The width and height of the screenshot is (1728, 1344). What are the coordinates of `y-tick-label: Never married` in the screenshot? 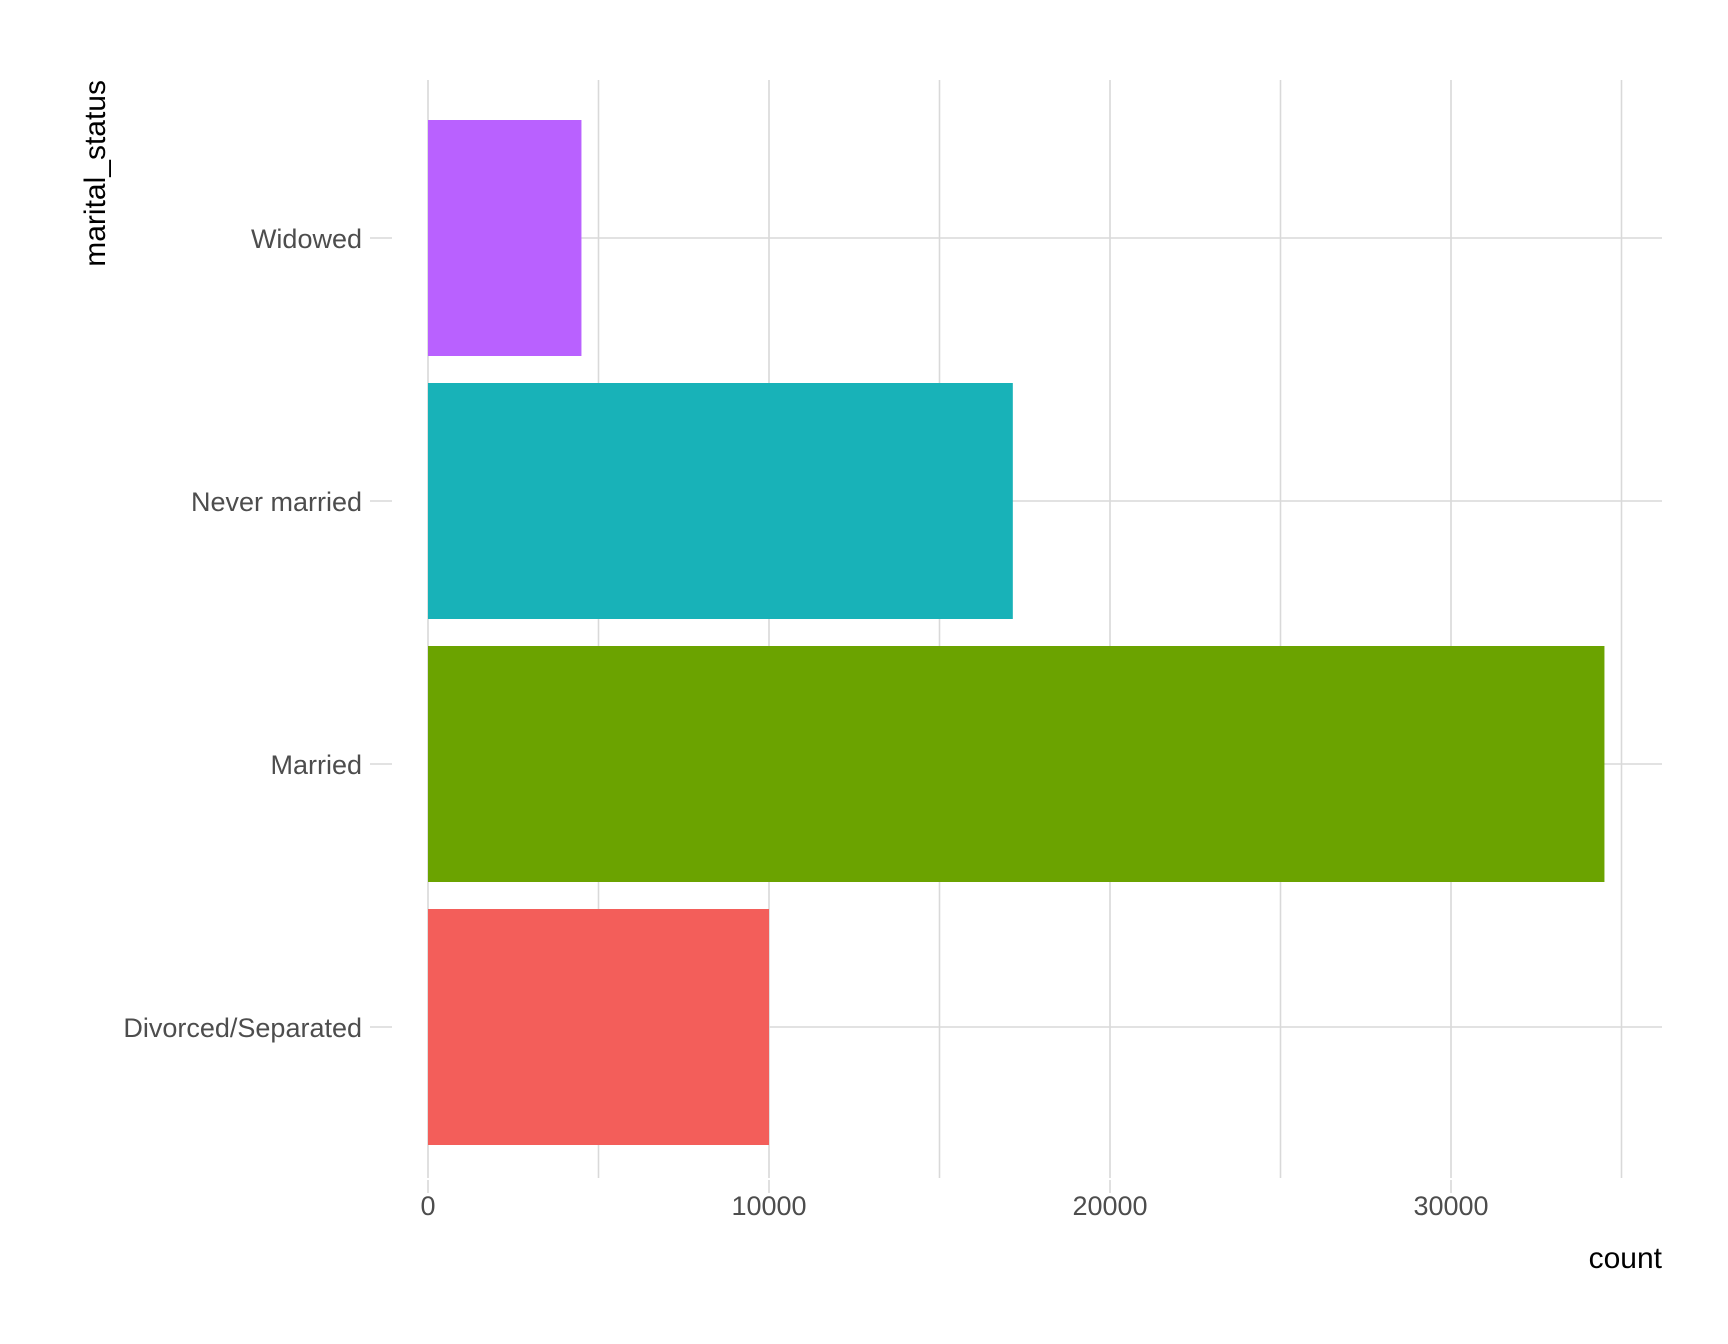 It's located at (276, 502).